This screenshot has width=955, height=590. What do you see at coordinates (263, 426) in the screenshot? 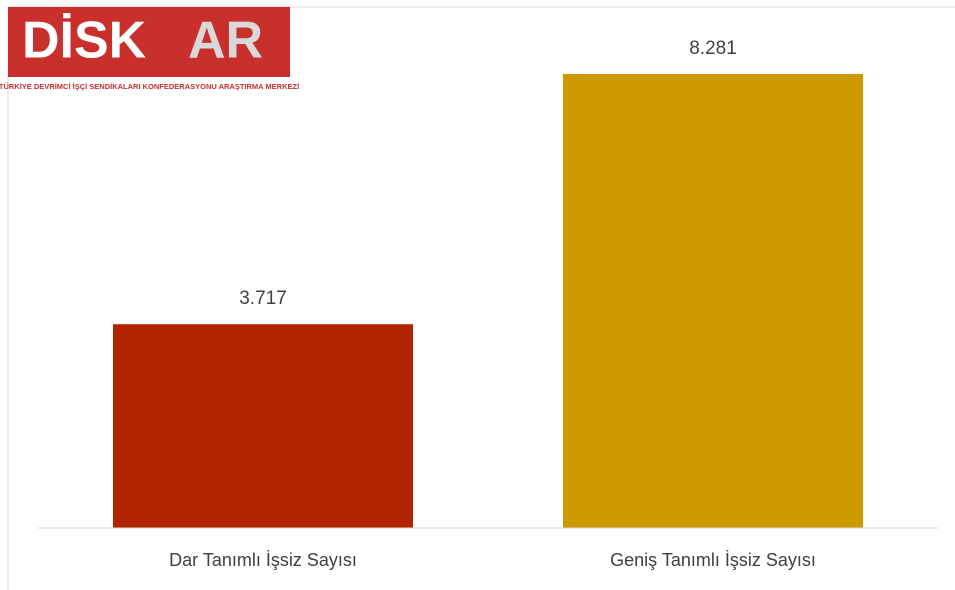
I see `bar` at bounding box center [263, 426].